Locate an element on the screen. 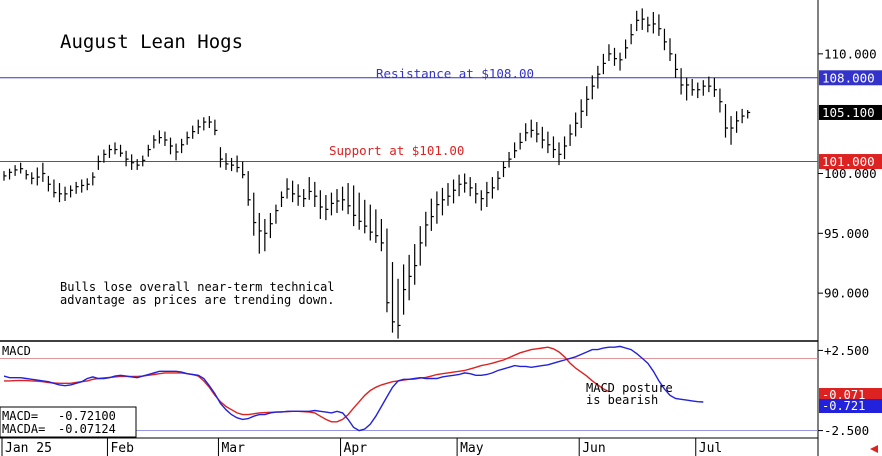  last-price-tag: 105.100 is located at coordinates (850, 112).